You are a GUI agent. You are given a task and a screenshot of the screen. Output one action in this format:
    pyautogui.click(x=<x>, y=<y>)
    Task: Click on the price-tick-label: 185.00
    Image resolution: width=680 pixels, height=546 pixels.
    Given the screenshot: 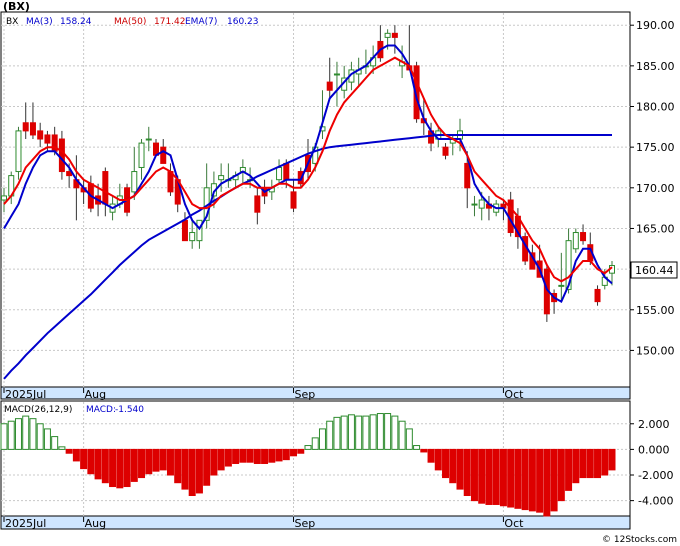 What is the action you would take?
    pyautogui.click(x=655, y=66)
    